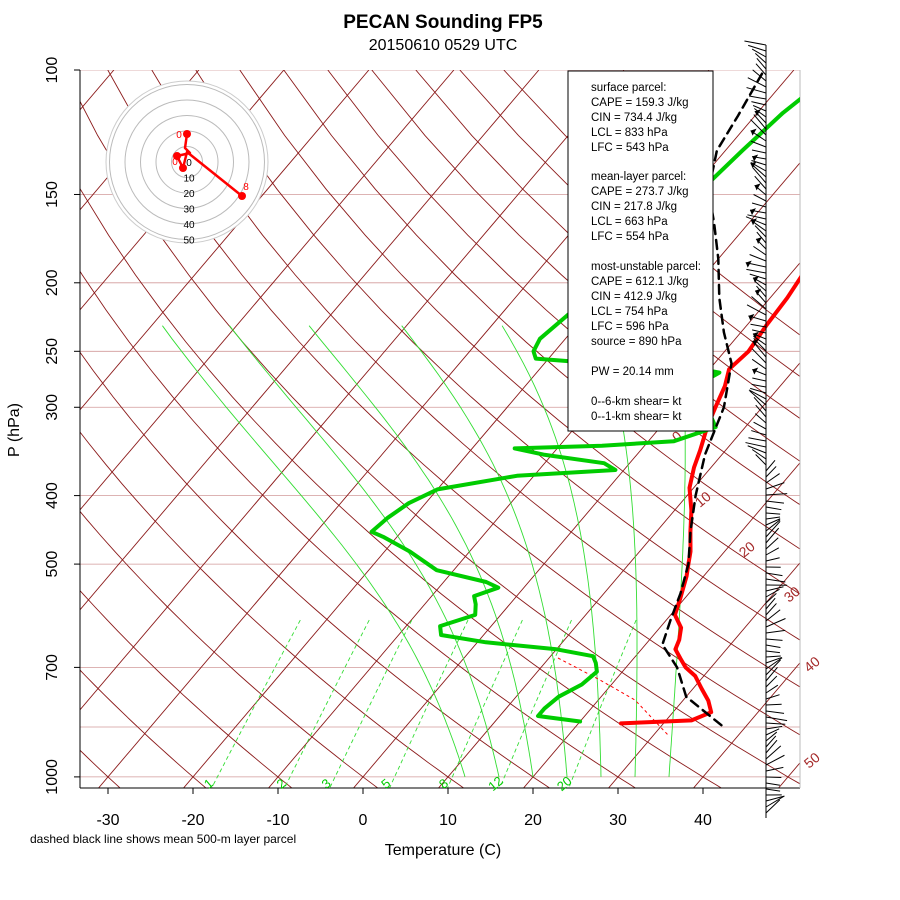 This screenshot has height=900, width=900. I want to click on dry-adiabat-label: 40, so click(812, 664).